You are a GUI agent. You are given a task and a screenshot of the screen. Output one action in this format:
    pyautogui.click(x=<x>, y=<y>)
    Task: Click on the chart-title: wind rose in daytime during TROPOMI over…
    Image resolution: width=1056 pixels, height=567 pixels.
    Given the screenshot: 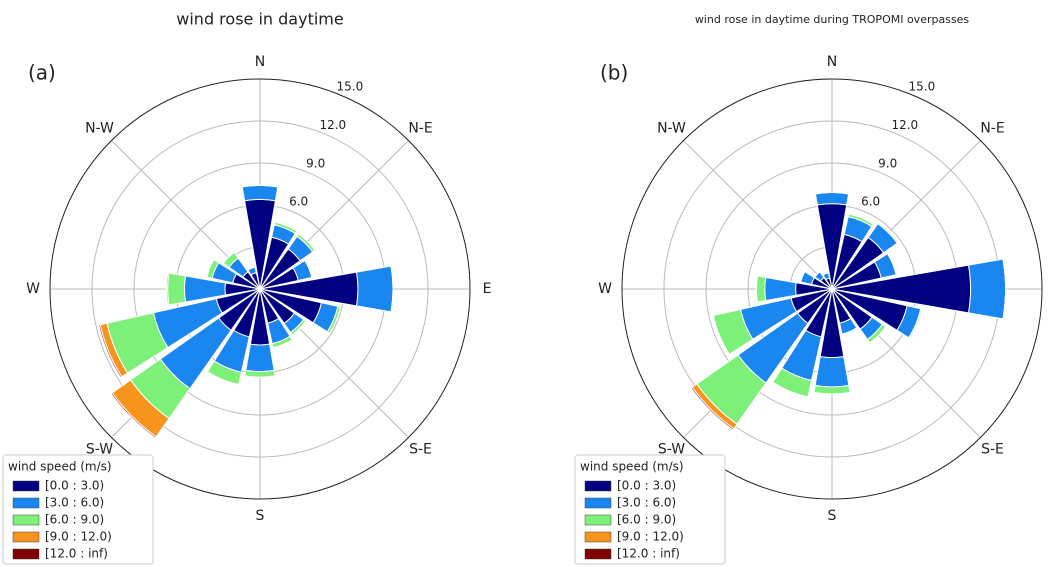 What is the action you would take?
    pyautogui.click(x=832, y=19)
    